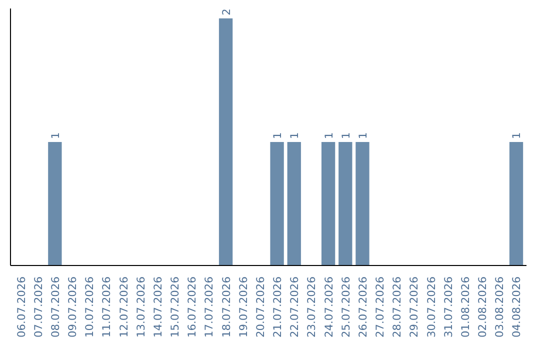  I want to click on x-tick-label: 12.07.2026, so click(123, 307).